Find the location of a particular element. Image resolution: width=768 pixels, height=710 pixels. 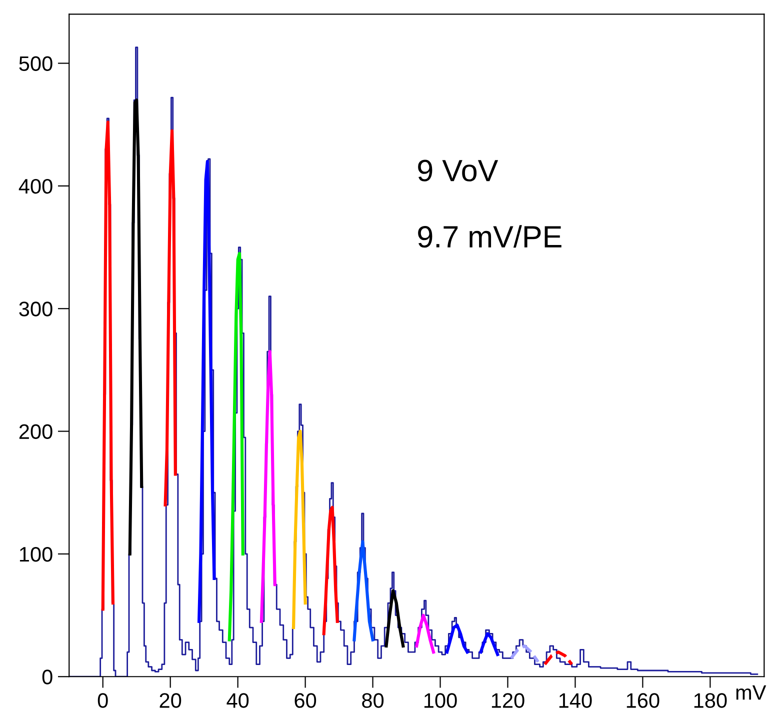

x-tick-label: 0 is located at coordinates (103, 700).